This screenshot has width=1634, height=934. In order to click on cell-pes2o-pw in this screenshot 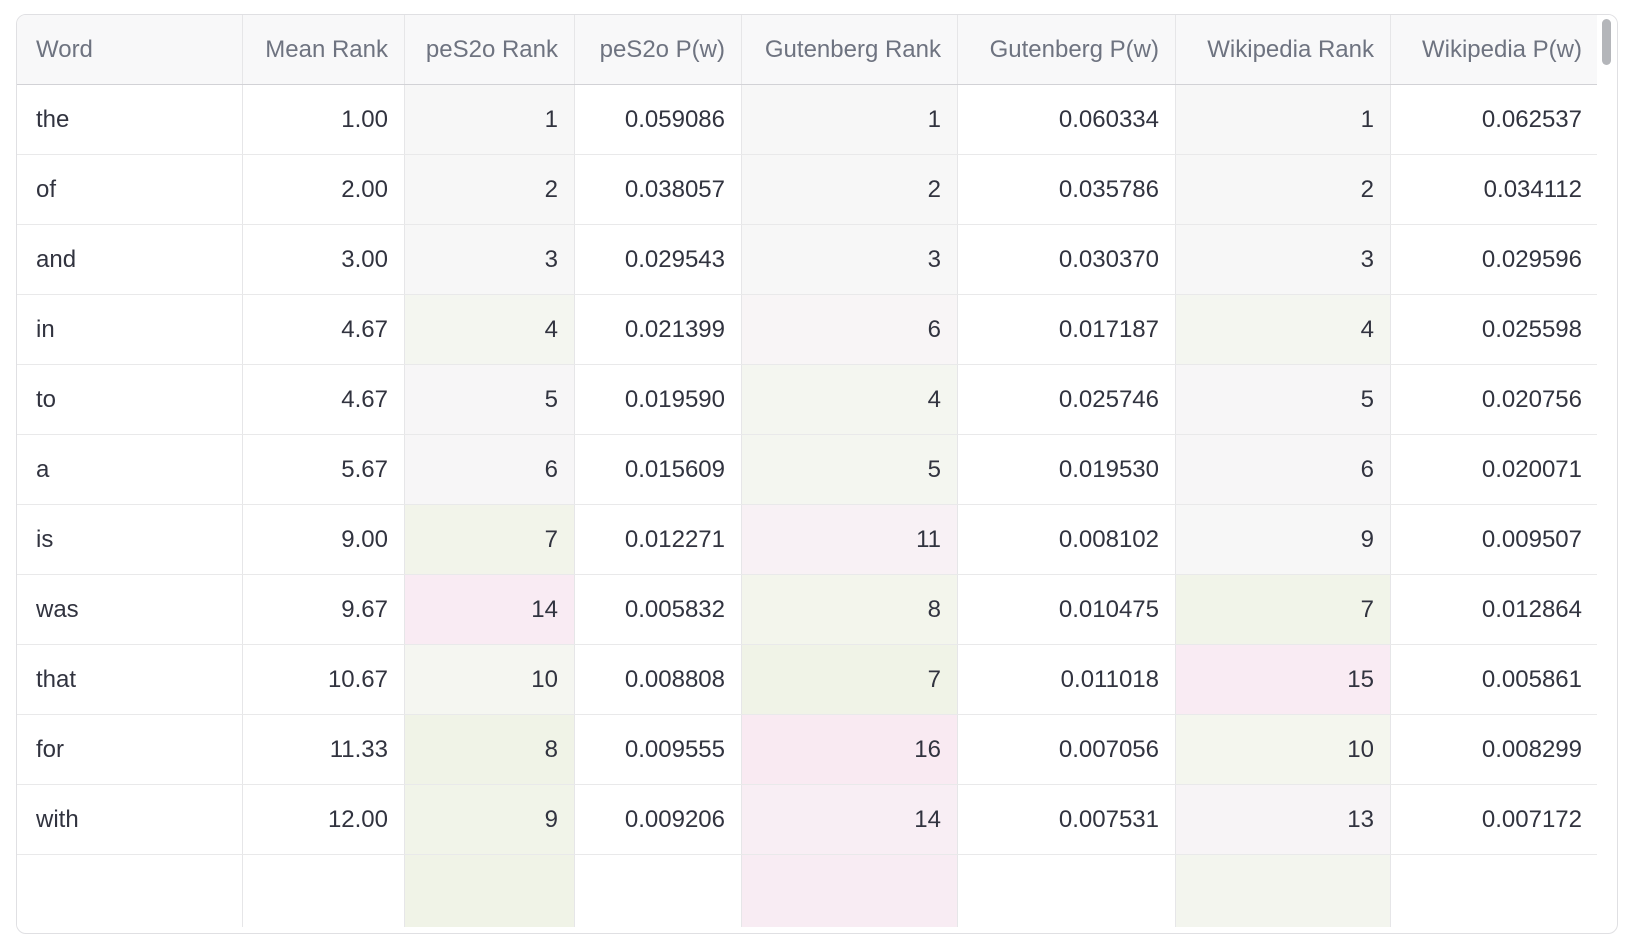, I will do `click(657, 891)`.